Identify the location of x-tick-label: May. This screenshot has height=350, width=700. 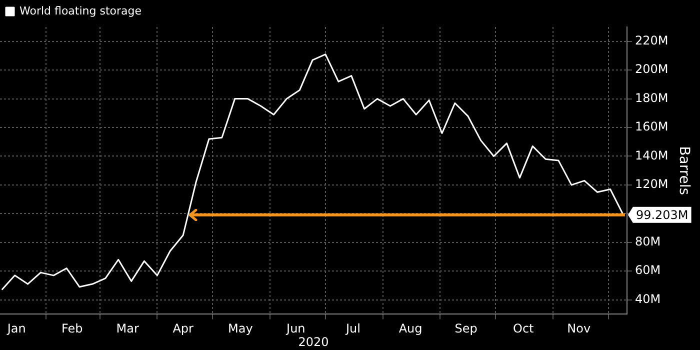
(240, 329).